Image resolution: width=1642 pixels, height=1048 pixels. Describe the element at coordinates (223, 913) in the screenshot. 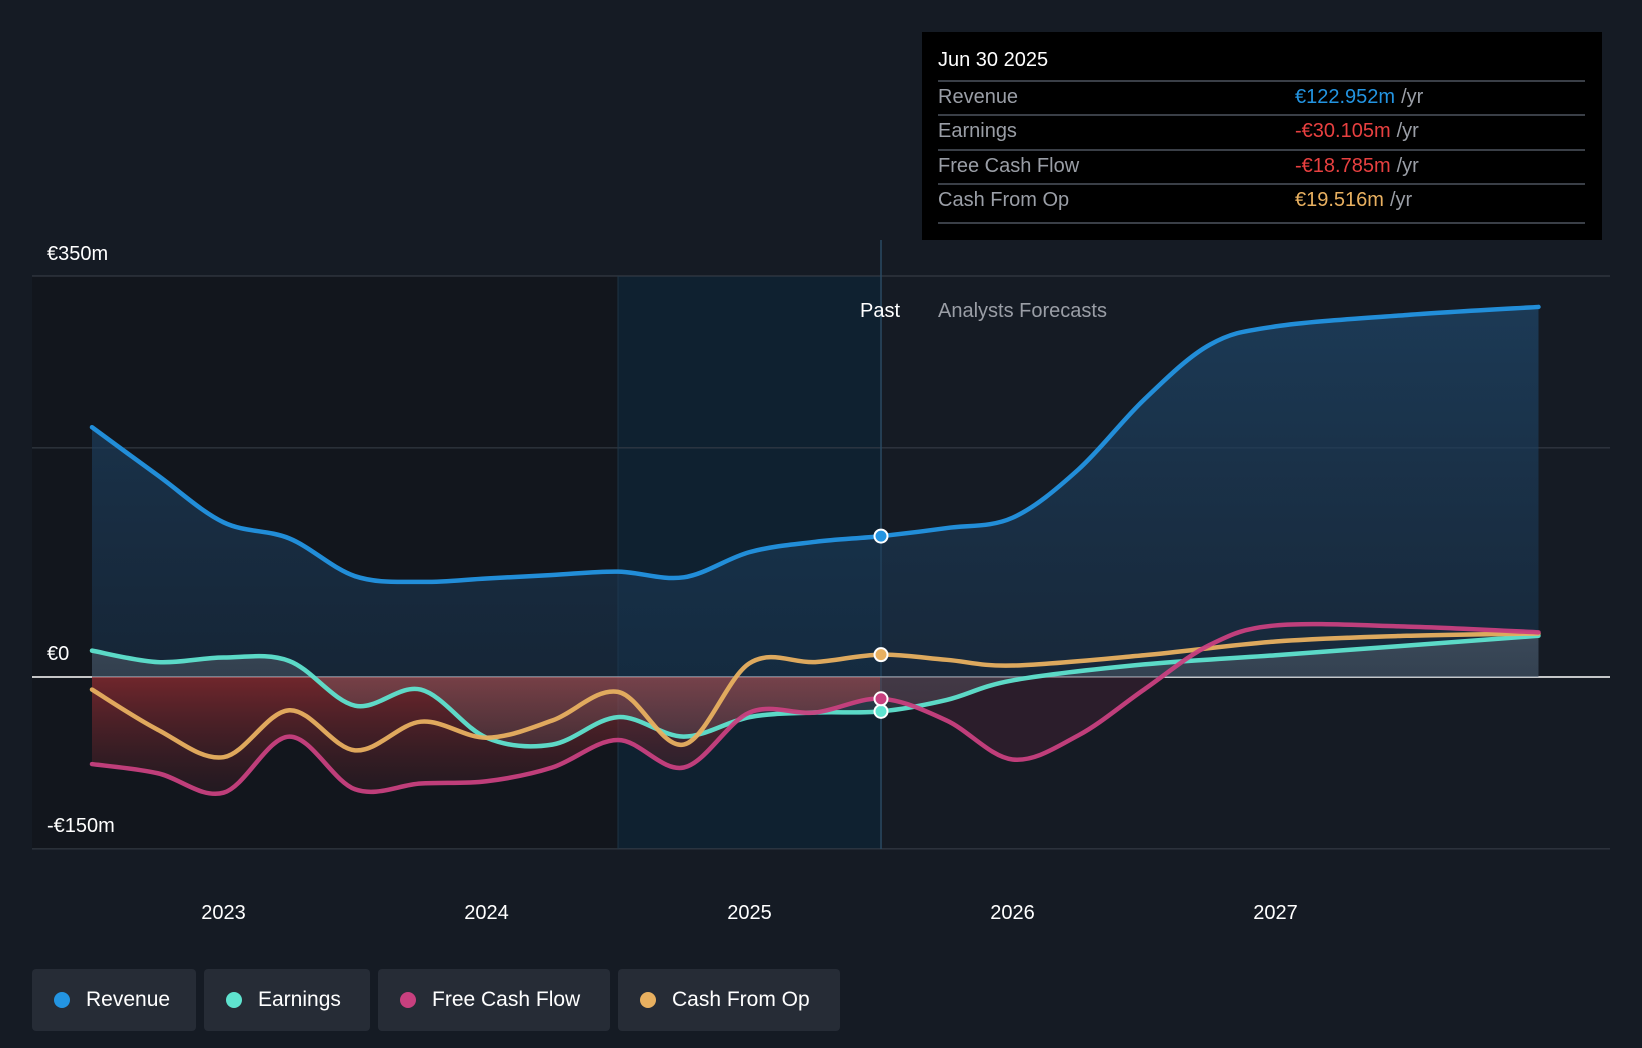

I see `x-tick-label: 2023` at that location.